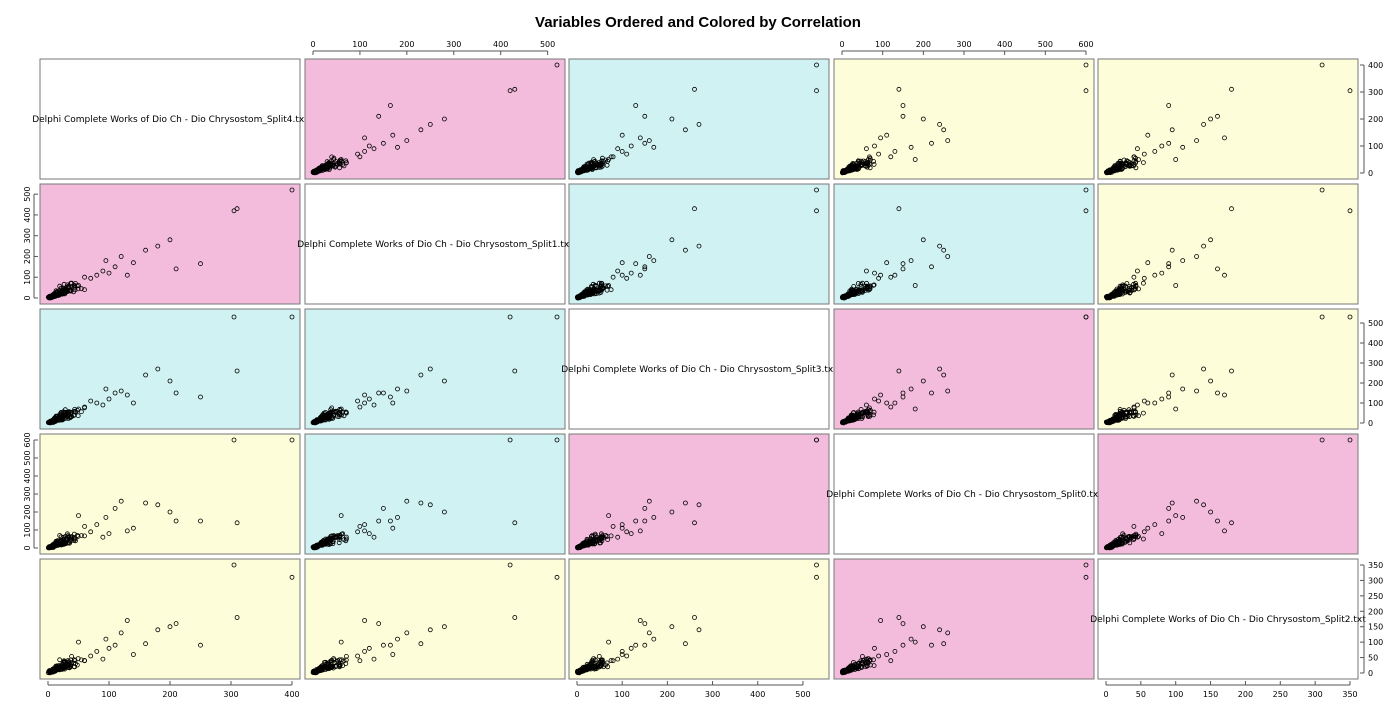  I want to click on right-tick-label-2-4: 400, so click(1375, 343).